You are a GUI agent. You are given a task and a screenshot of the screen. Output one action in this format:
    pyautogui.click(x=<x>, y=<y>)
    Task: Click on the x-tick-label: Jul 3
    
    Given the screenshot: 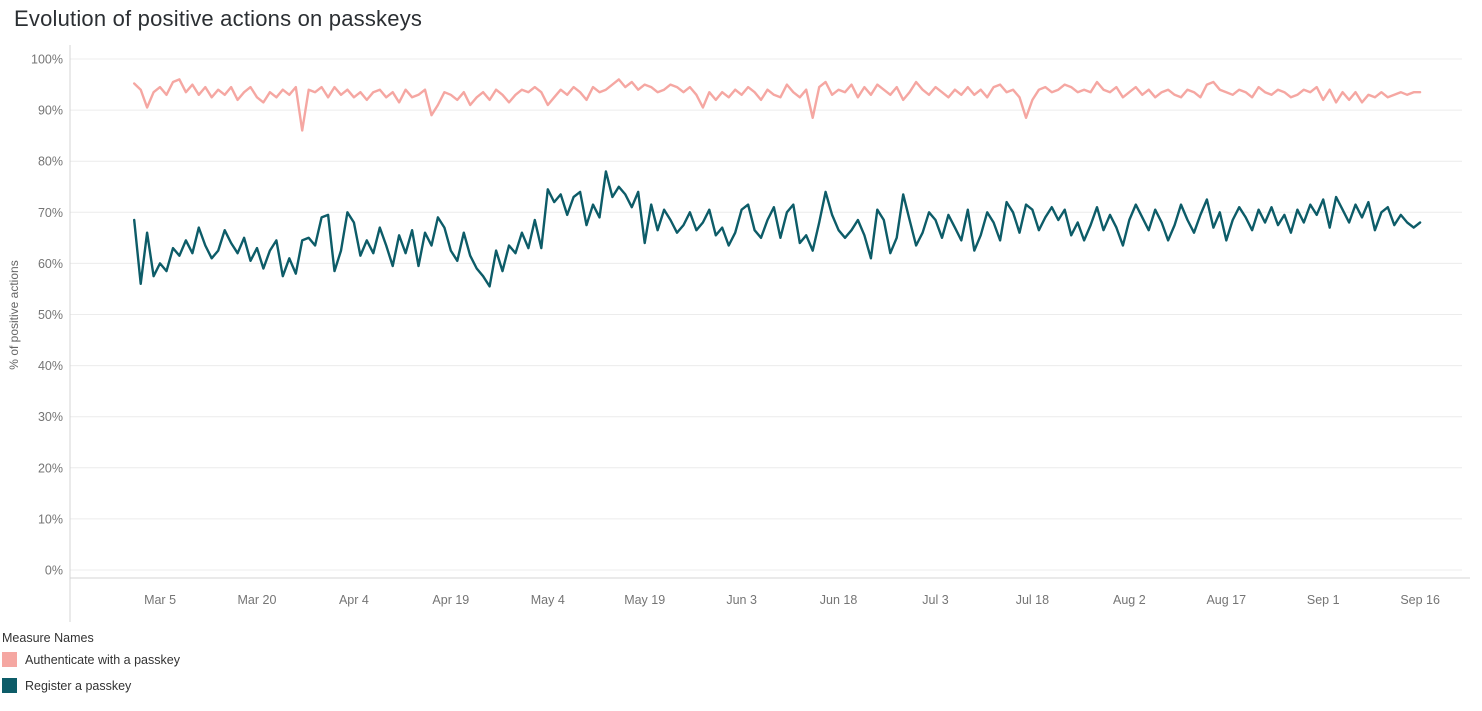 What is the action you would take?
    pyautogui.click(x=935, y=600)
    